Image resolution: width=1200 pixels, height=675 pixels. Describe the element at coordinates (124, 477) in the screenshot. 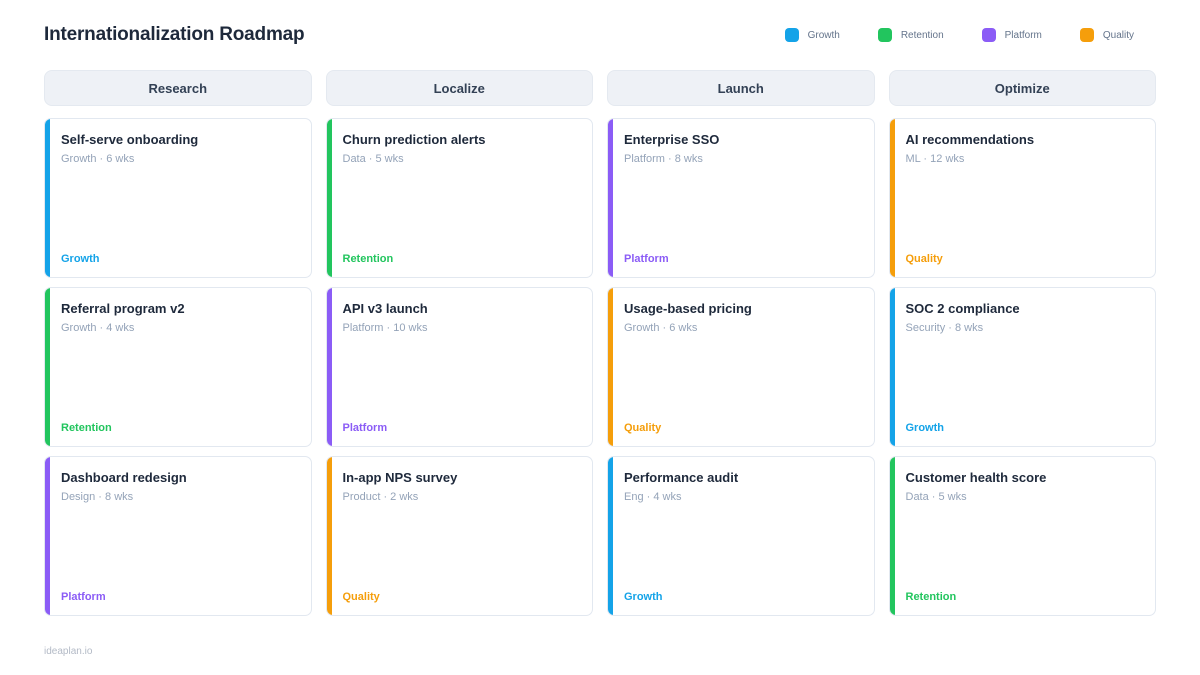

I see `card-title: Dashboard redesign` at that location.